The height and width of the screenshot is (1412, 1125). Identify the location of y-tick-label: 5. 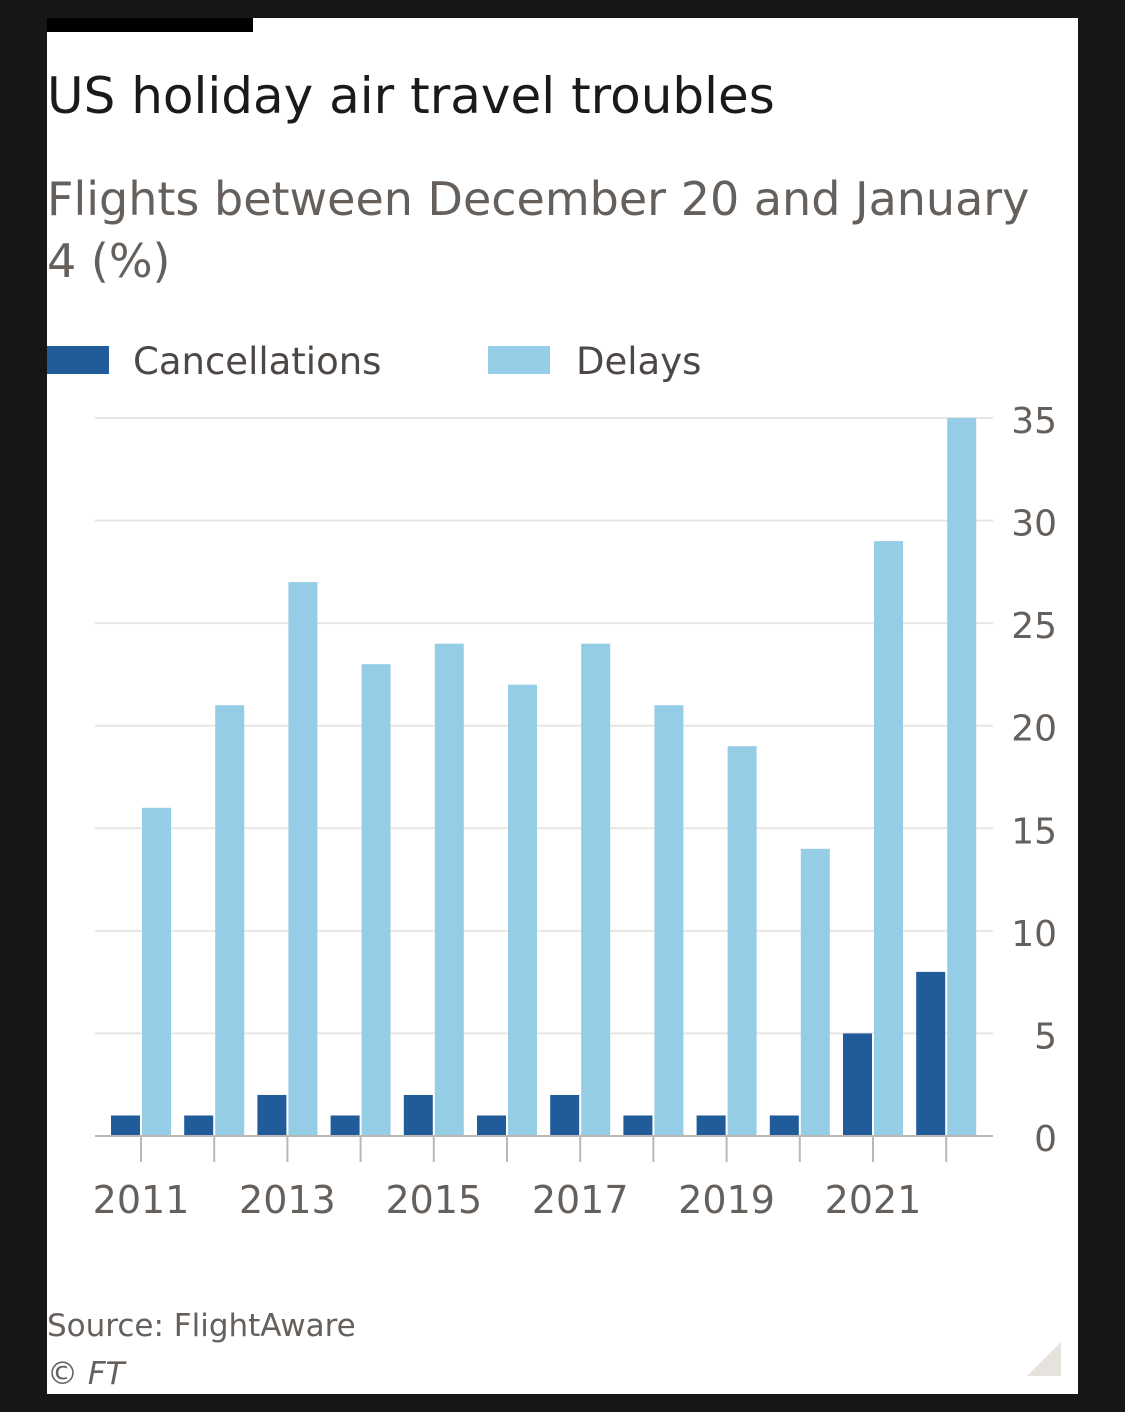
(1045, 1036).